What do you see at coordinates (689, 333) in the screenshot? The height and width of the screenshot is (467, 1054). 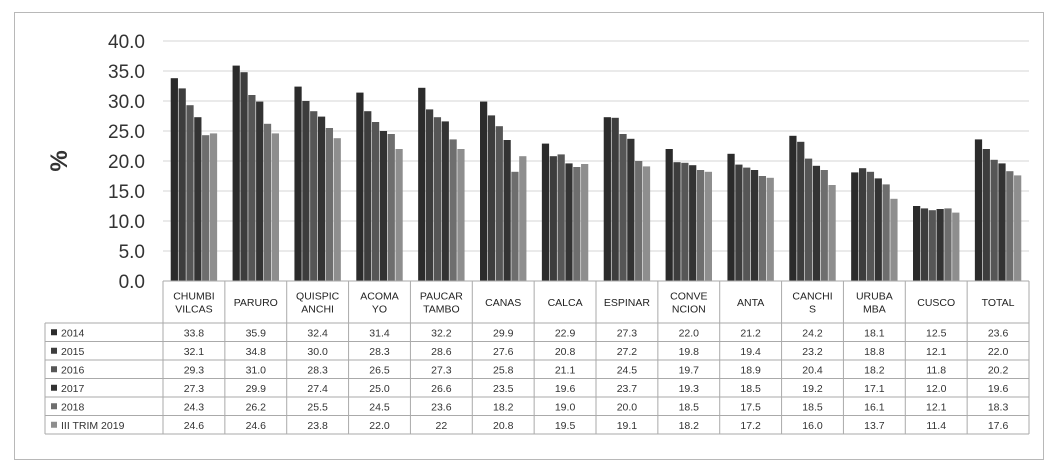 I see `data-value-label: 22.0` at bounding box center [689, 333].